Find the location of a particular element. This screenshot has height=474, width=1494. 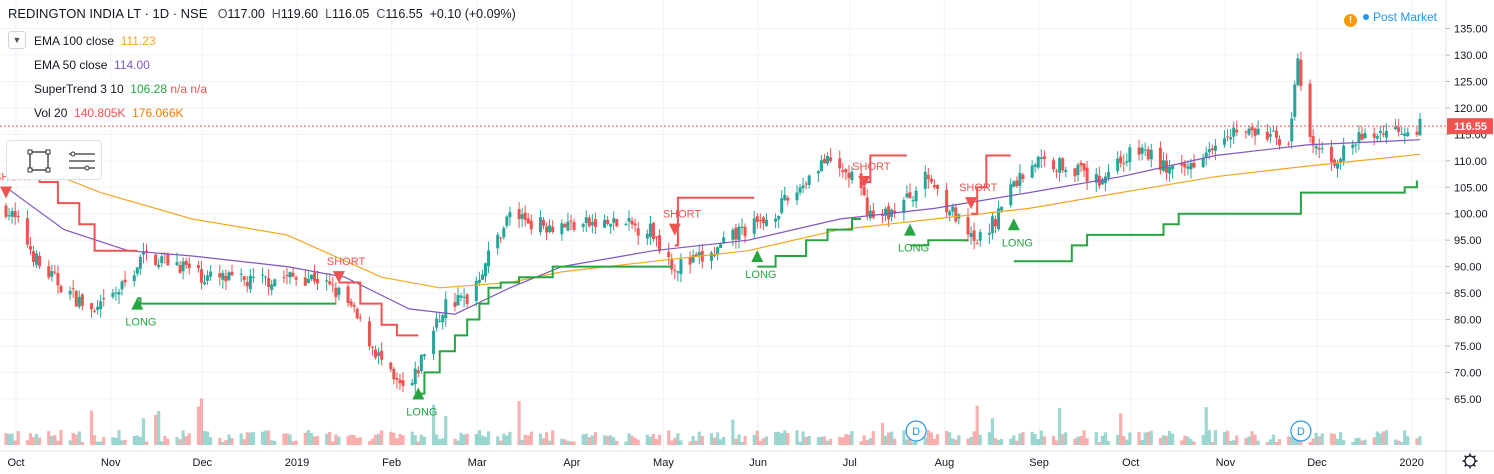

indicator-volume: Vol 20 140.805K 176.066K is located at coordinates (109, 113).